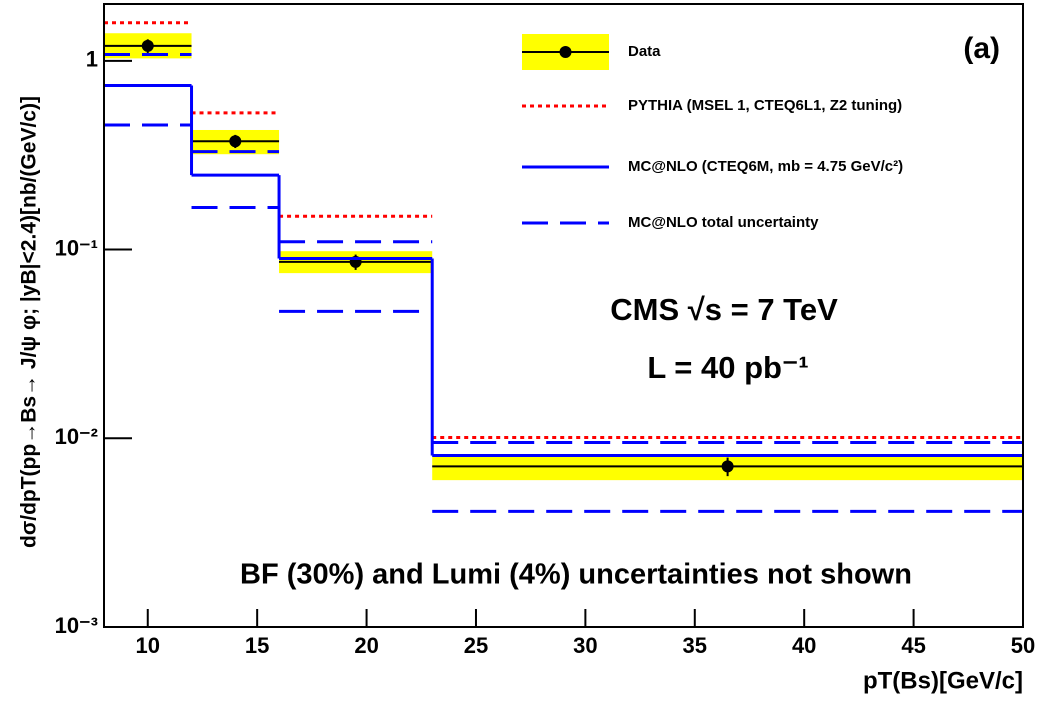 The image size is (1045, 704). What do you see at coordinates (585, 645) in the screenshot?
I see `x-tick-label: 30` at bounding box center [585, 645].